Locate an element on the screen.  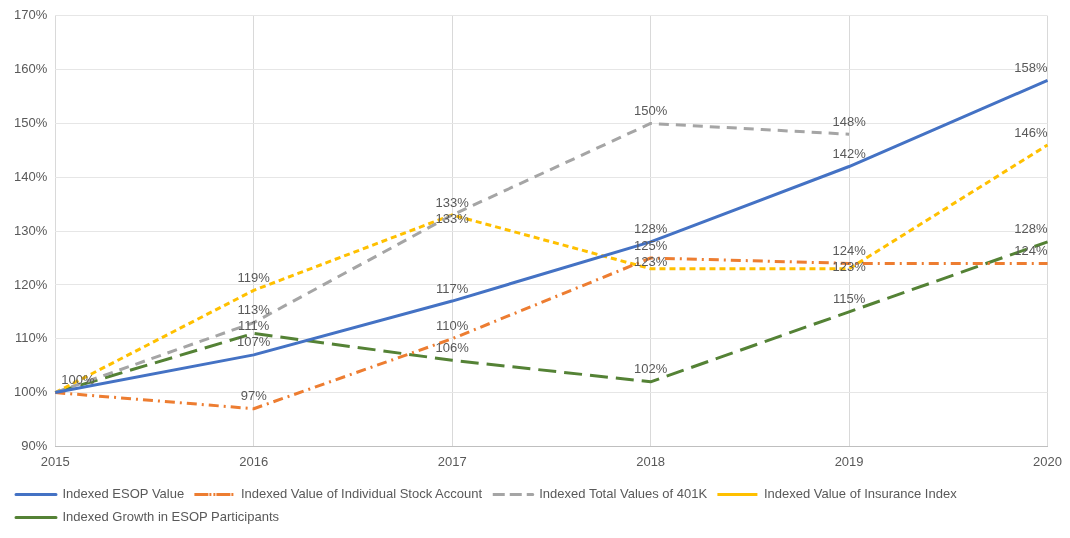
y-tick-label: 120% is located at coordinates (31, 284).